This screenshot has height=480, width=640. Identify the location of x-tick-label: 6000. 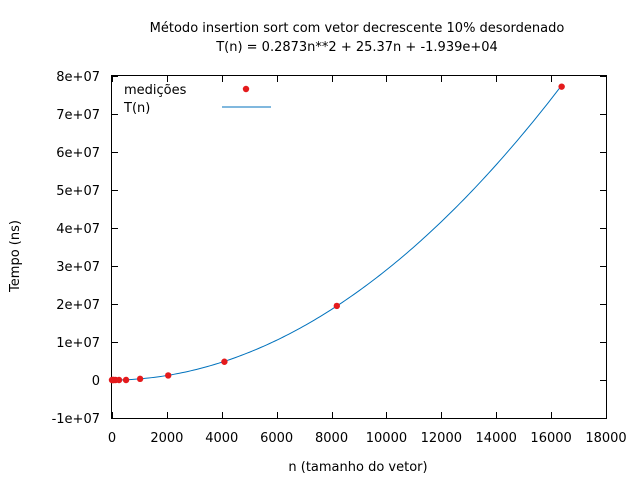
(276, 438).